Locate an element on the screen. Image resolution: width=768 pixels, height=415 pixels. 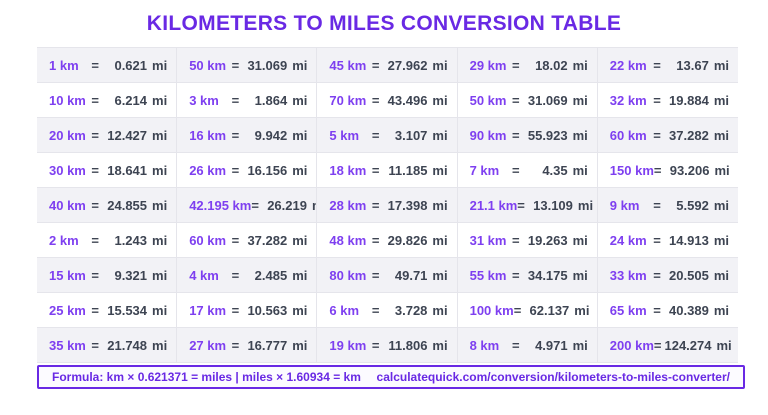
mi-value: 24.855 is located at coordinates (127, 205).